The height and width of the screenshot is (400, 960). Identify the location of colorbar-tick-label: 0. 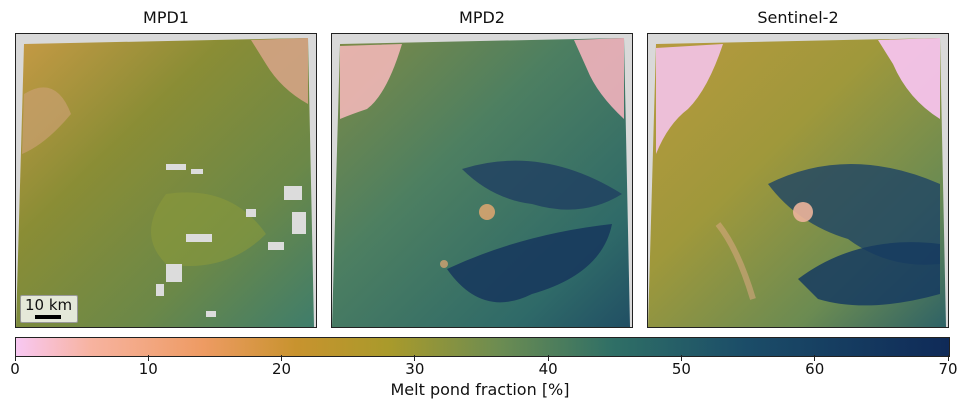
(15, 369).